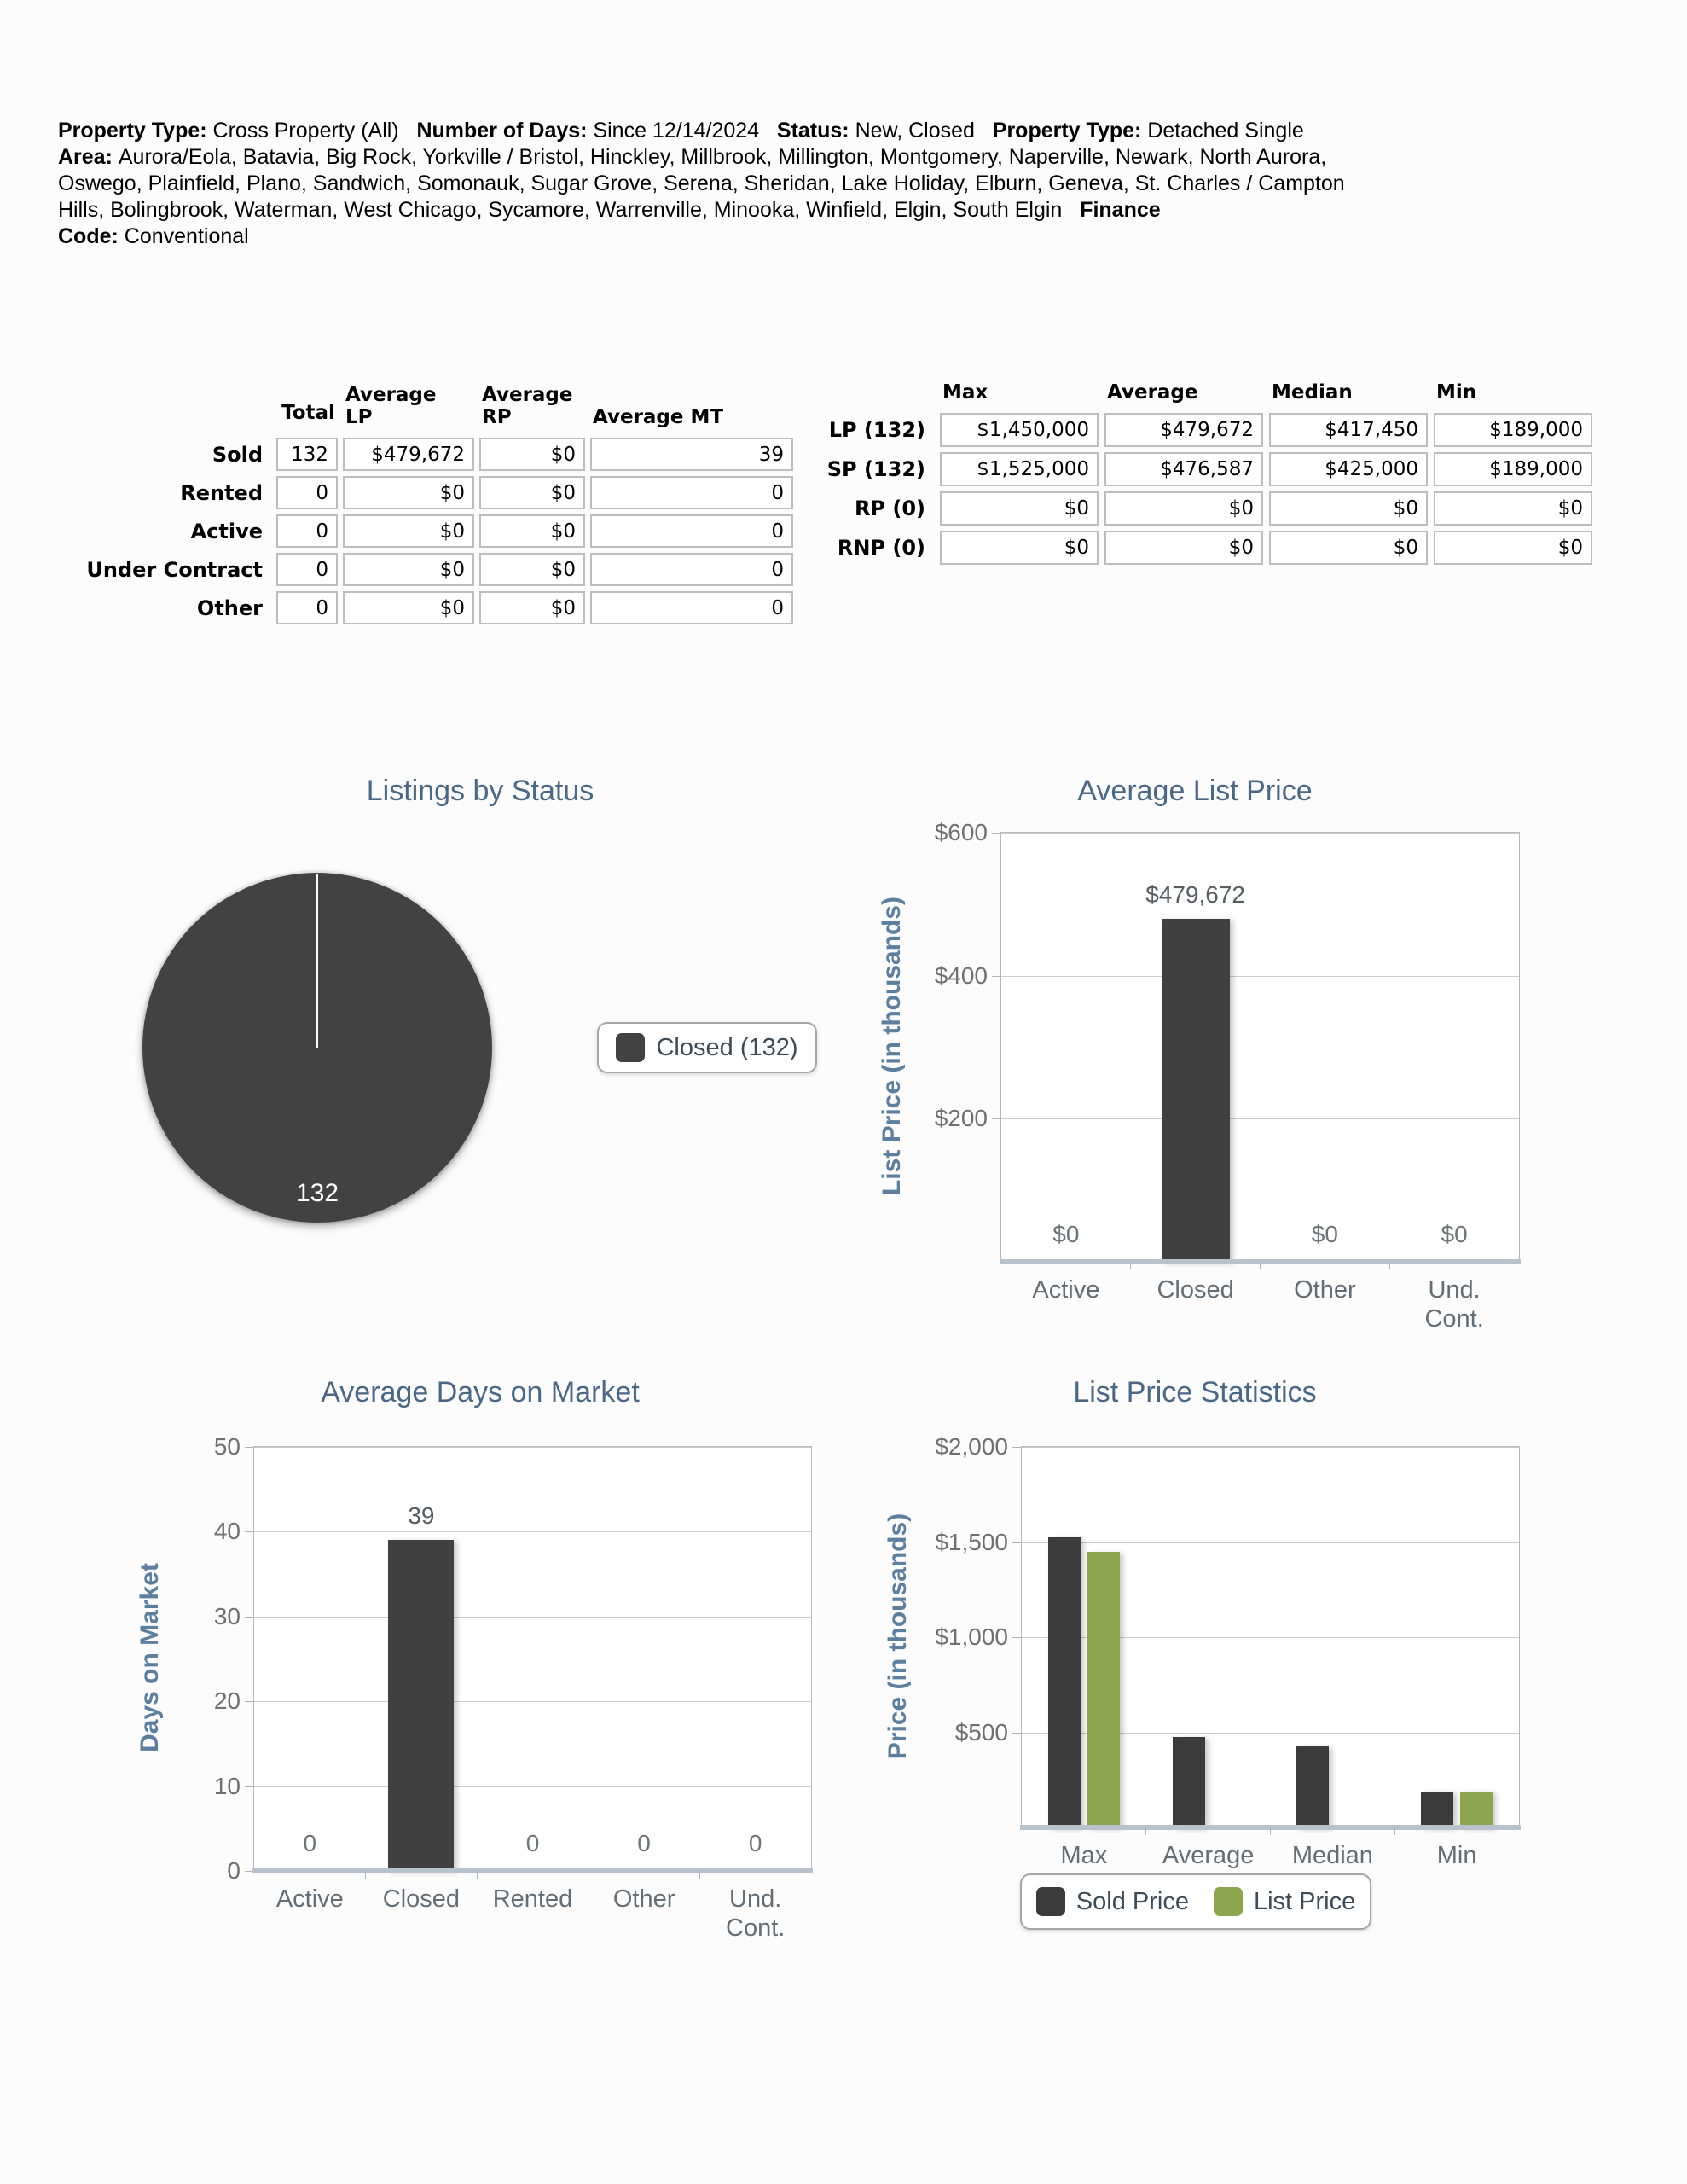  I want to click on y-tick-label: $2,000, so click(972, 1446).